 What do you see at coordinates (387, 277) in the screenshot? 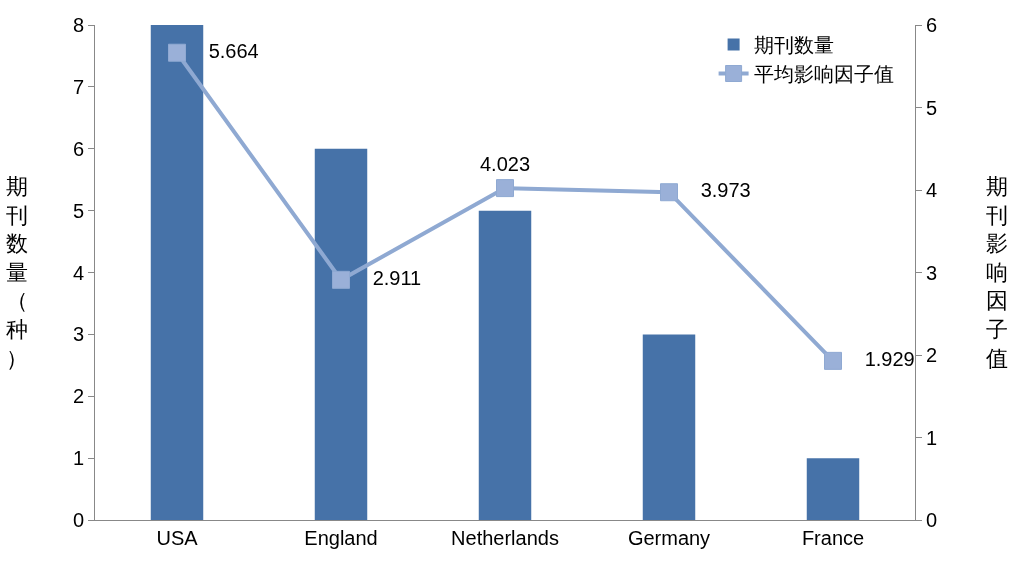
I see `data-label: 2.911` at bounding box center [387, 277].